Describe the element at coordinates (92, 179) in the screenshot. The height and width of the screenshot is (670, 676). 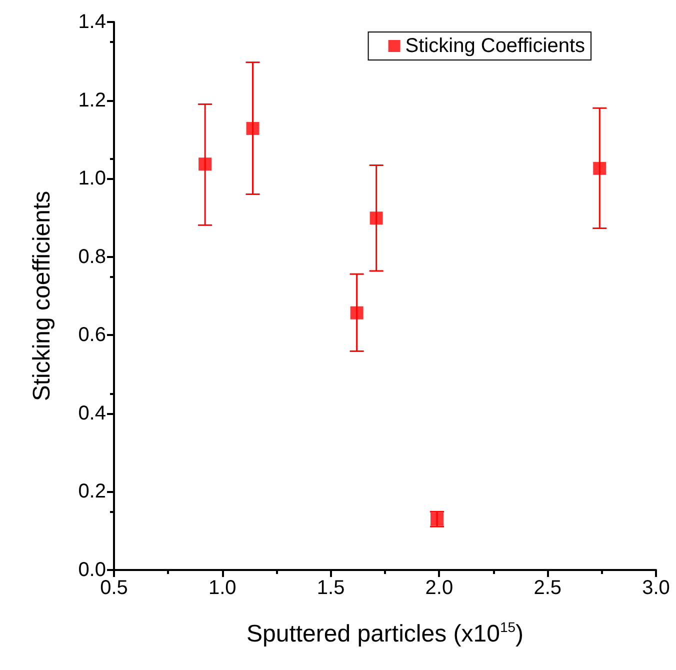
I see `y-tick-label: 1.0` at that location.